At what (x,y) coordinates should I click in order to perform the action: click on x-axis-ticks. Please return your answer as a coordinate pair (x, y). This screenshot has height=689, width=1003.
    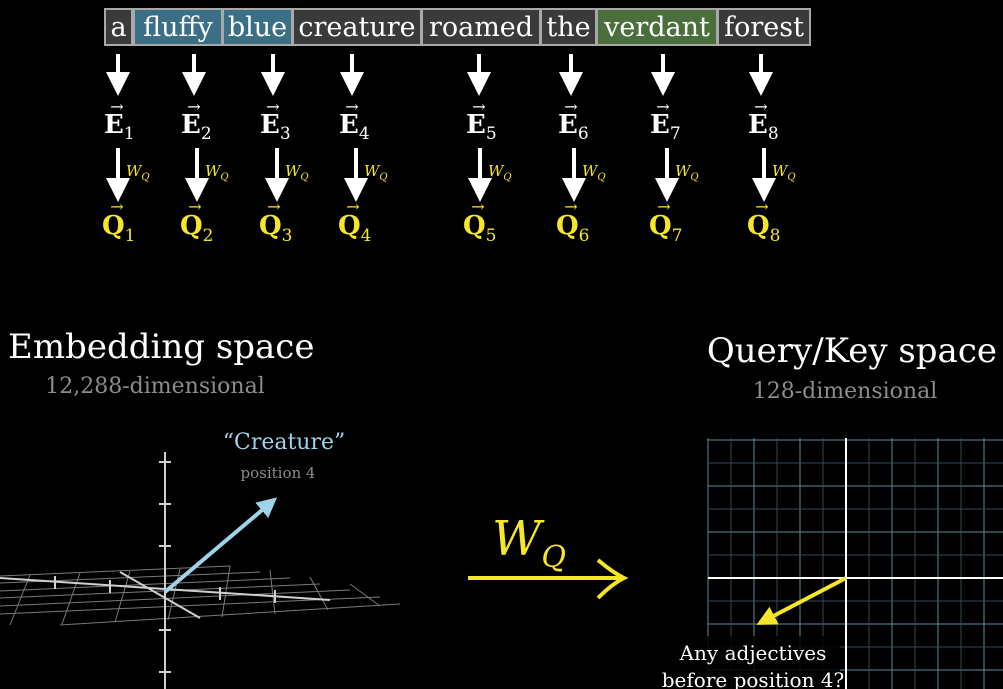
    Looking at the image, I should click on (165, 589).